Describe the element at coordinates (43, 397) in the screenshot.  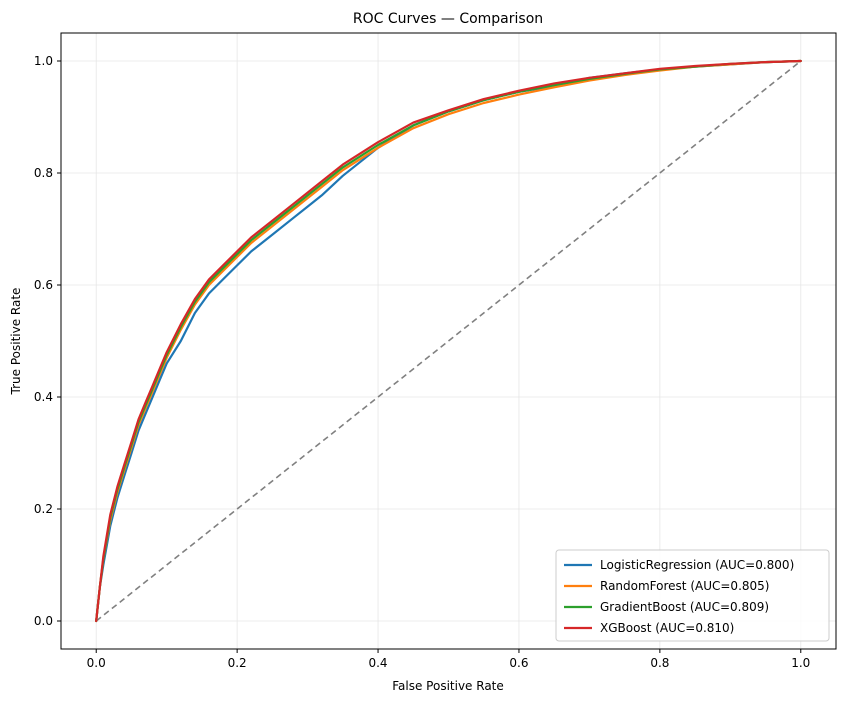
I see `y-tick-label: 0.4` at that location.